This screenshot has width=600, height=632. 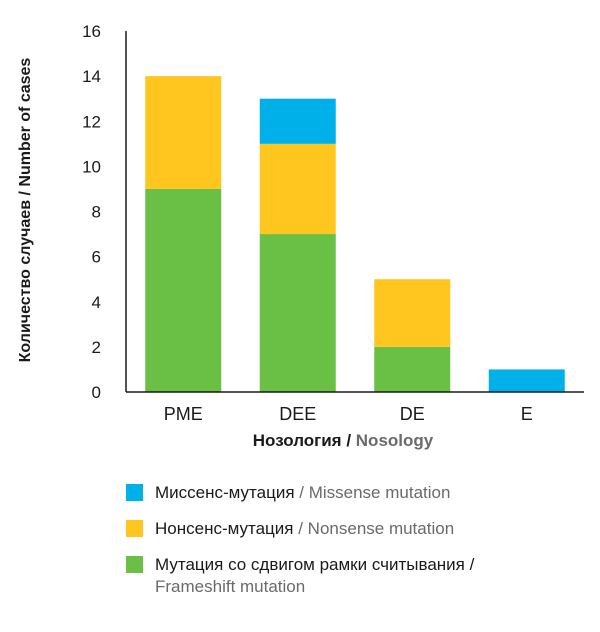 What do you see at coordinates (297, 440) in the screenshot?
I see `x-axis-title-ru: Нозология` at bounding box center [297, 440].